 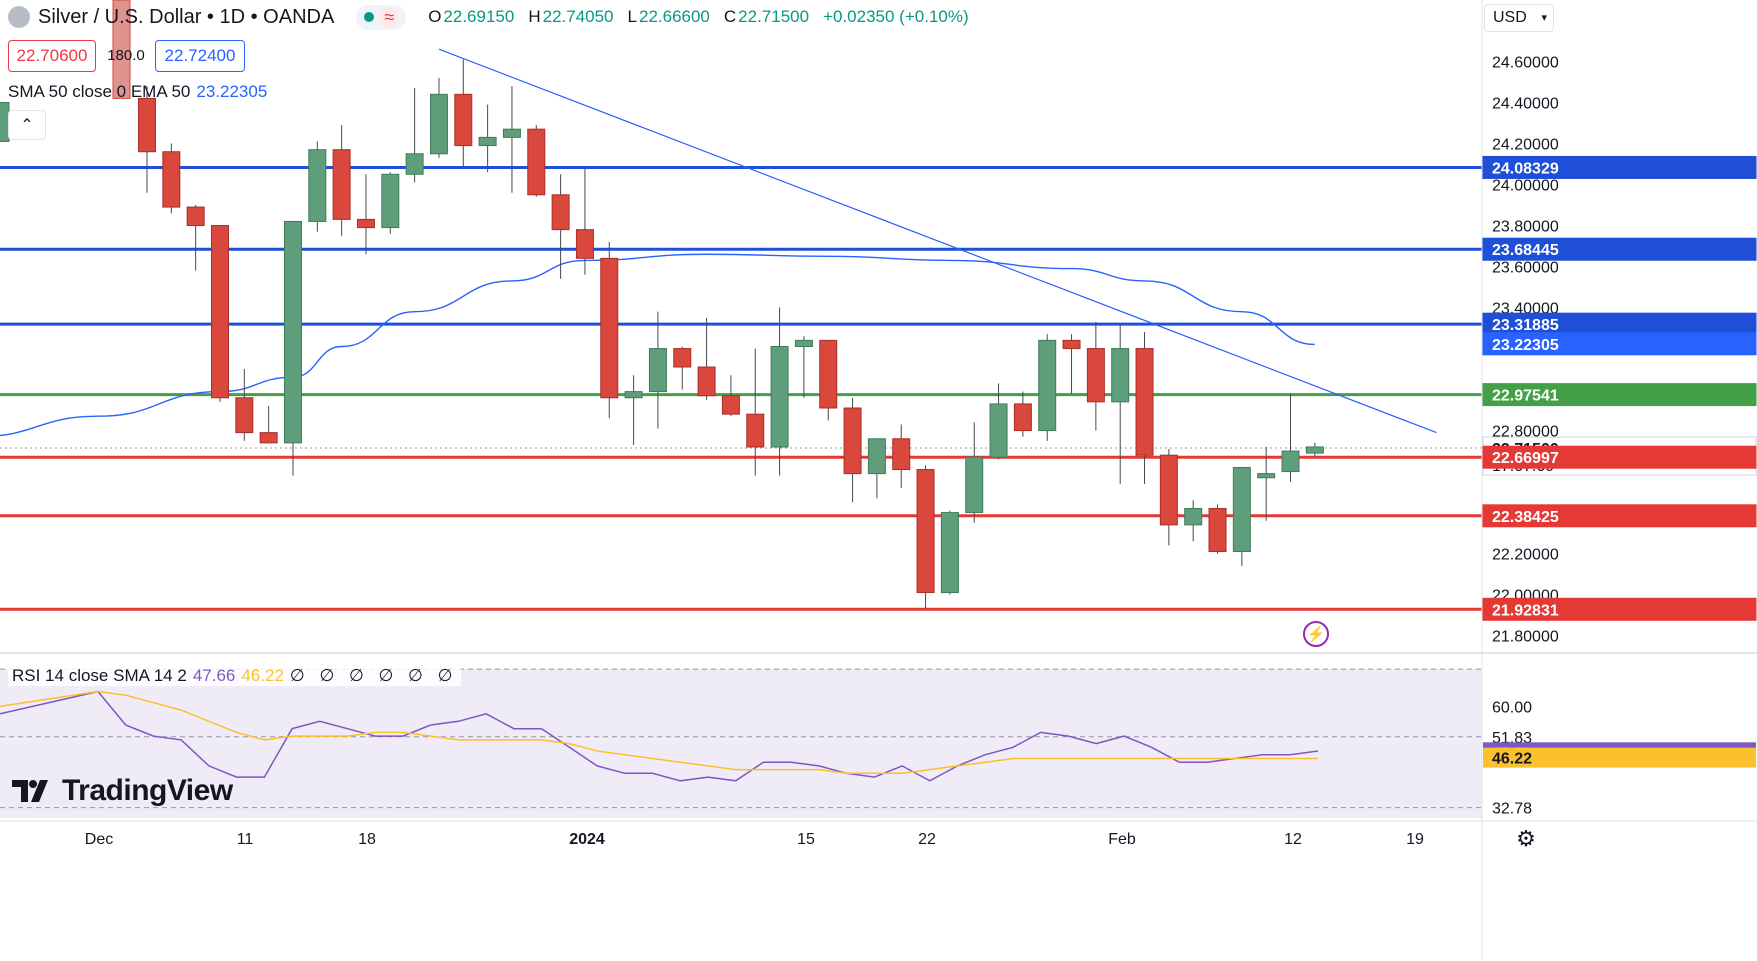 What do you see at coordinates (1293, 839) in the screenshot?
I see `time-tick-label: 12` at bounding box center [1293, 839].